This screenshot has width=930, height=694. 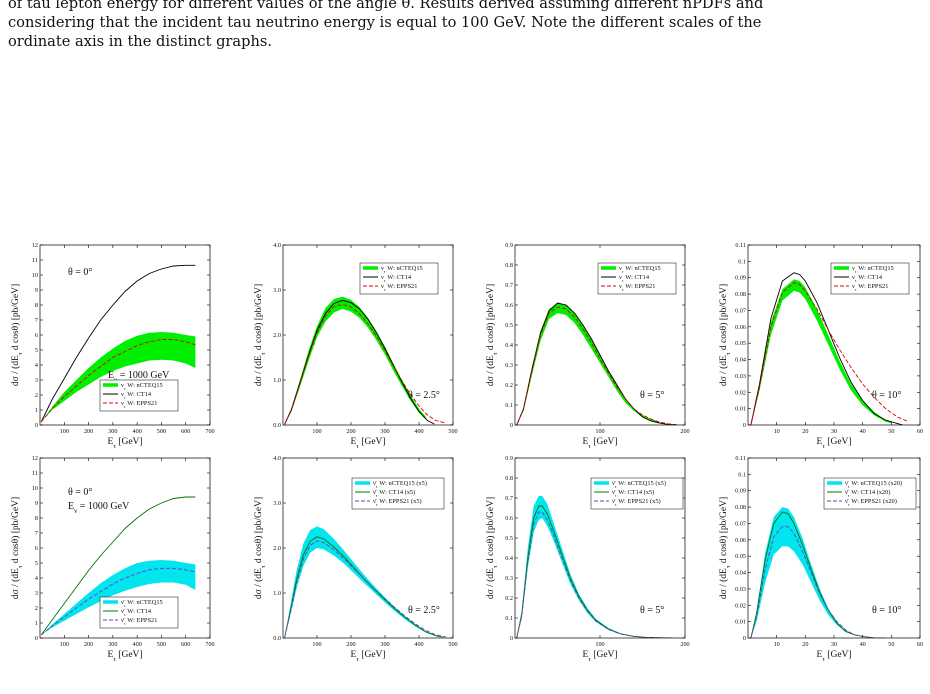 What do you see at coordinates (136, 612) in the screenshot?
I see `legend-label: ν̄τ W: CT14` at bounding box center [136, 612].